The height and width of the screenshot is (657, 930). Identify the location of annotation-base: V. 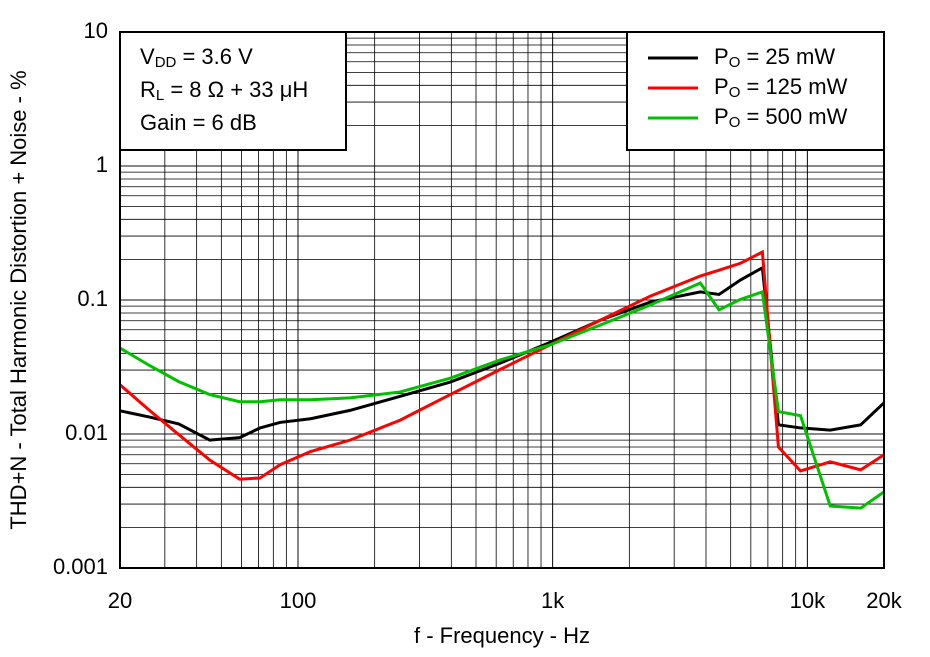
(147, 56).